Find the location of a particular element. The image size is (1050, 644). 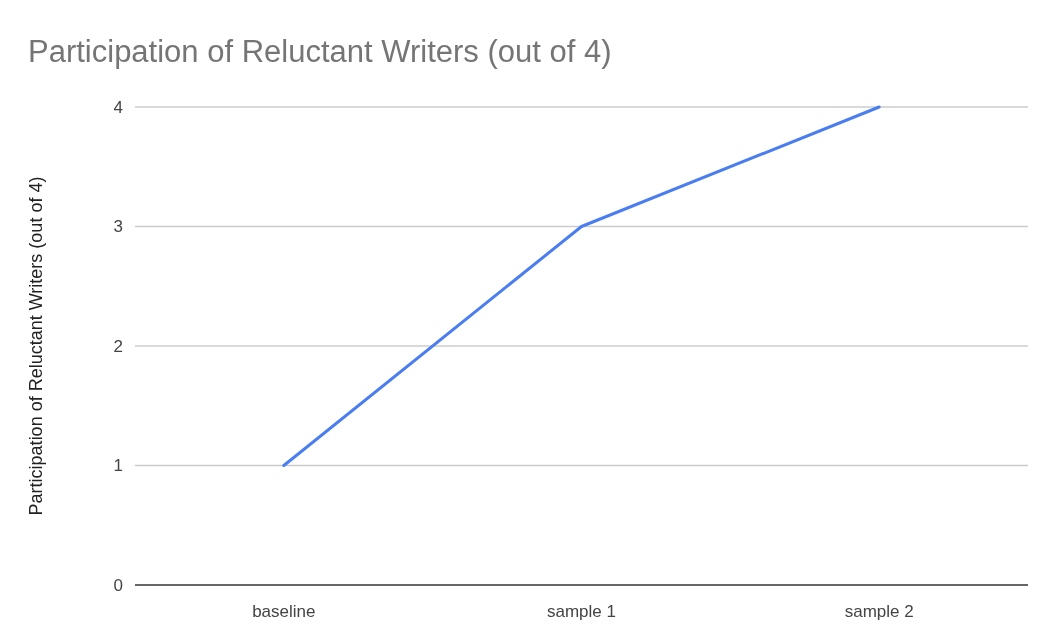

y-tick-label: 3 is located at coordinates (118, 227).